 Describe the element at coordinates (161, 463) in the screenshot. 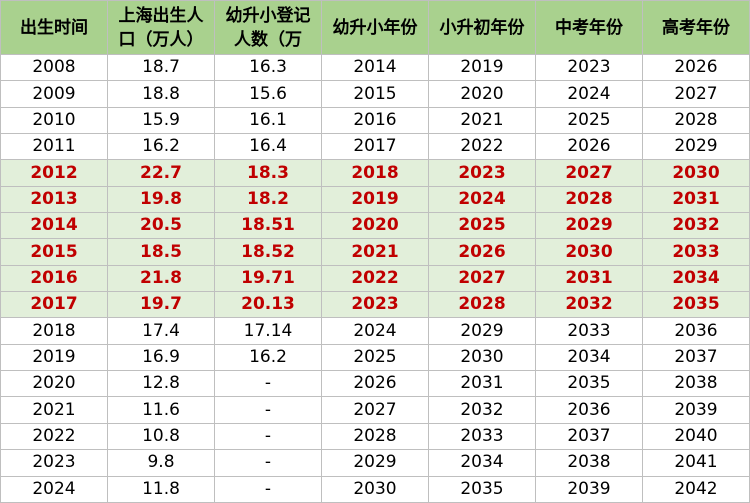

I see `table-cell: 9.8` at that location.